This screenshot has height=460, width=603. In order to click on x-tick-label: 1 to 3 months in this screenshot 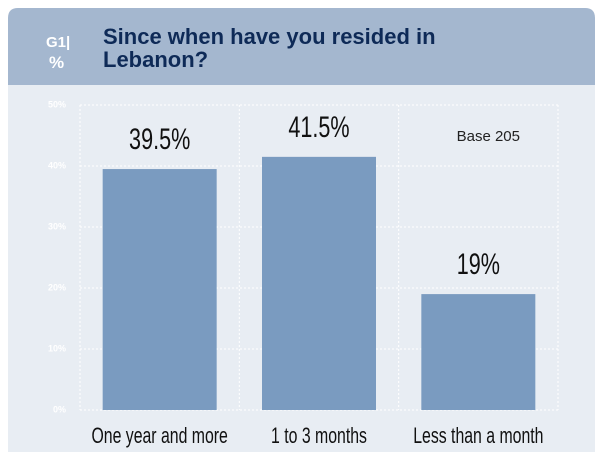, I will do `click(319, 436)`.